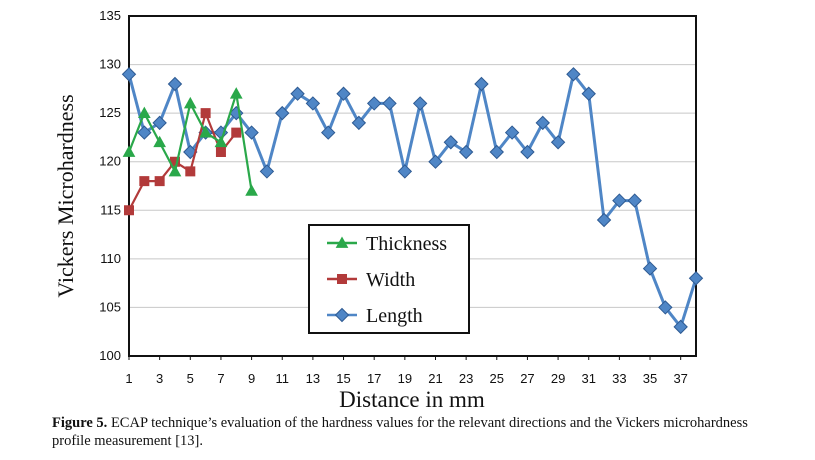  What do you see at coordinates (650, 378) in the screenshot?
I see `x-tick-label: 35` at bounding box center [650, 378].